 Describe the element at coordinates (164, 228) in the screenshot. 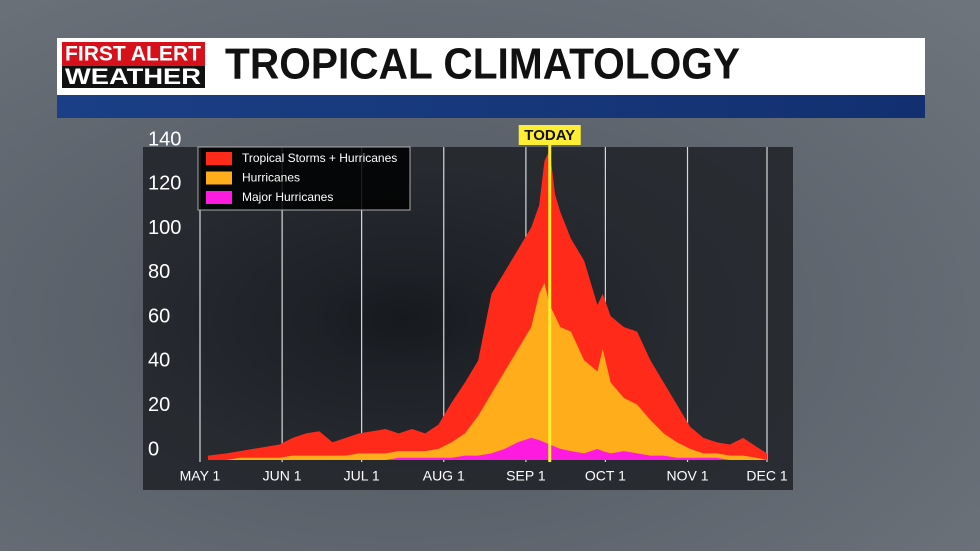

I see `y-tick-label: 100` at that location.